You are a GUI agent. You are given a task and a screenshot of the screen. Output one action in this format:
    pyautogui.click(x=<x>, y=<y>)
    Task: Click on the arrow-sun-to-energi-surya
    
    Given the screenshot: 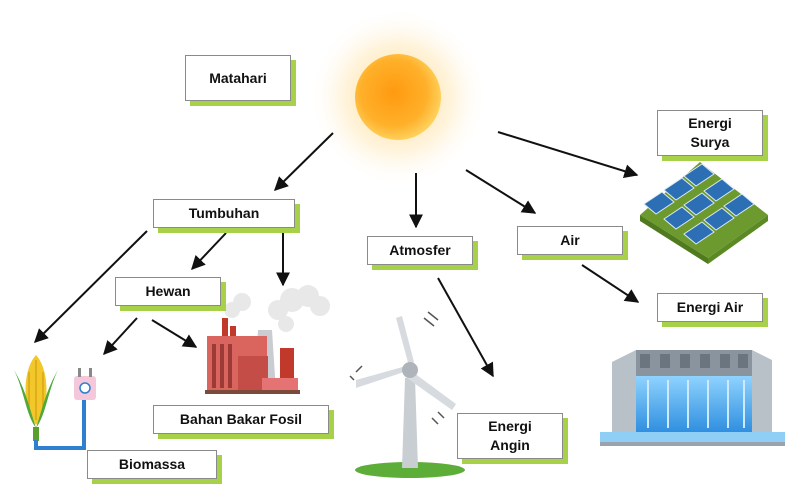 What is the action you would take?
    pyautogui.click(x=568, y=154)
    